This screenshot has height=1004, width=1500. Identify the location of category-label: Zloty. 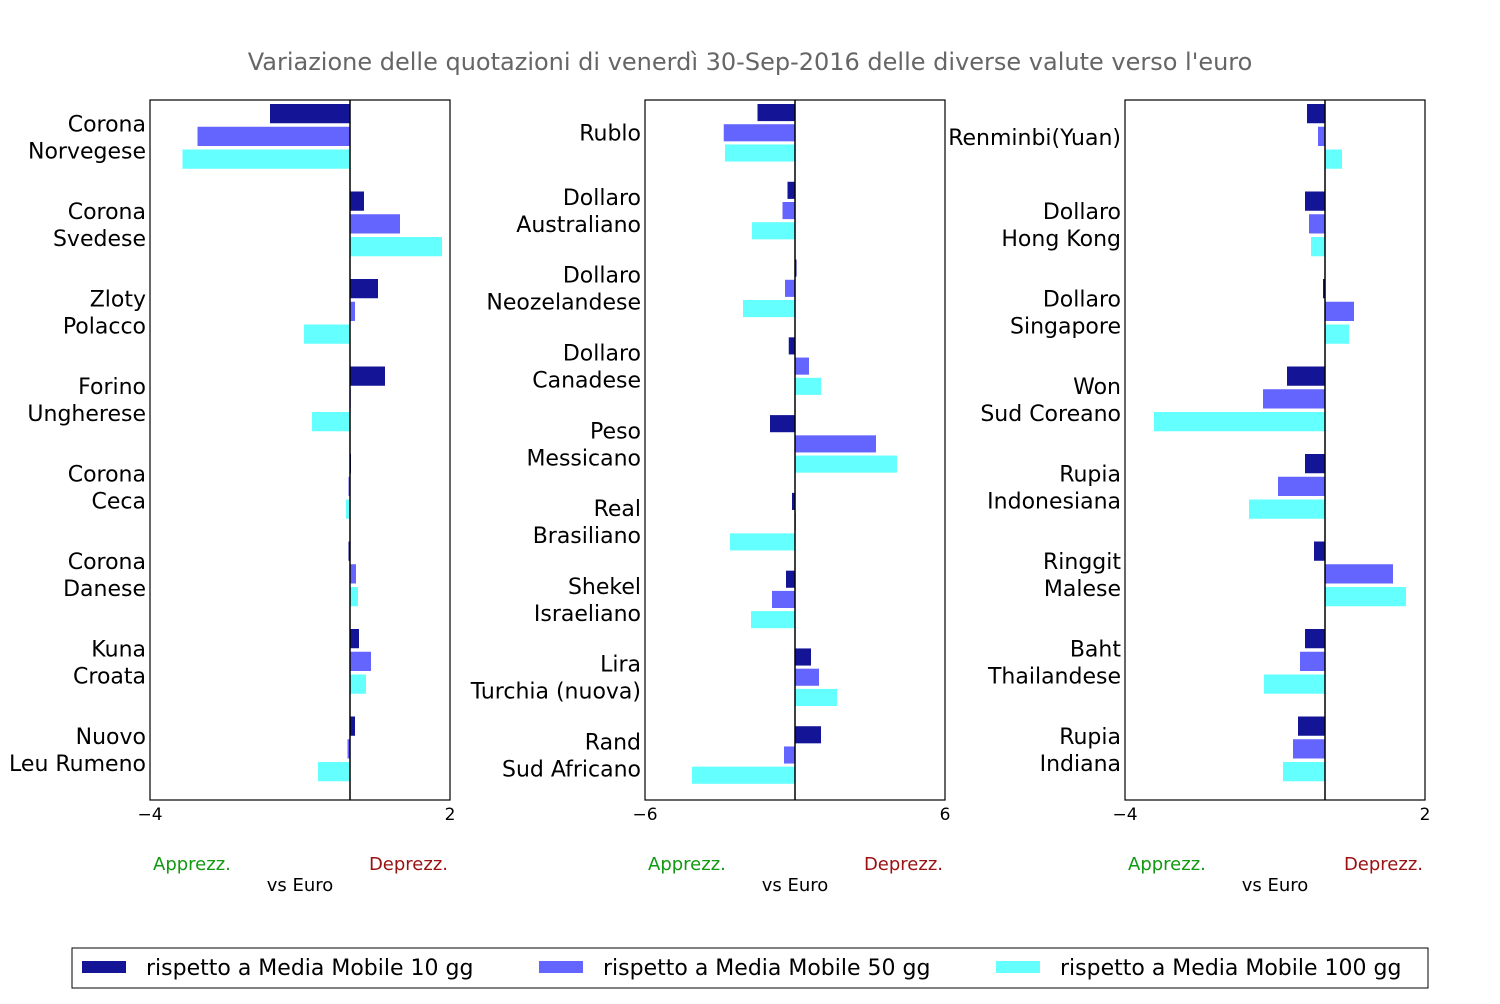
(118, 299).